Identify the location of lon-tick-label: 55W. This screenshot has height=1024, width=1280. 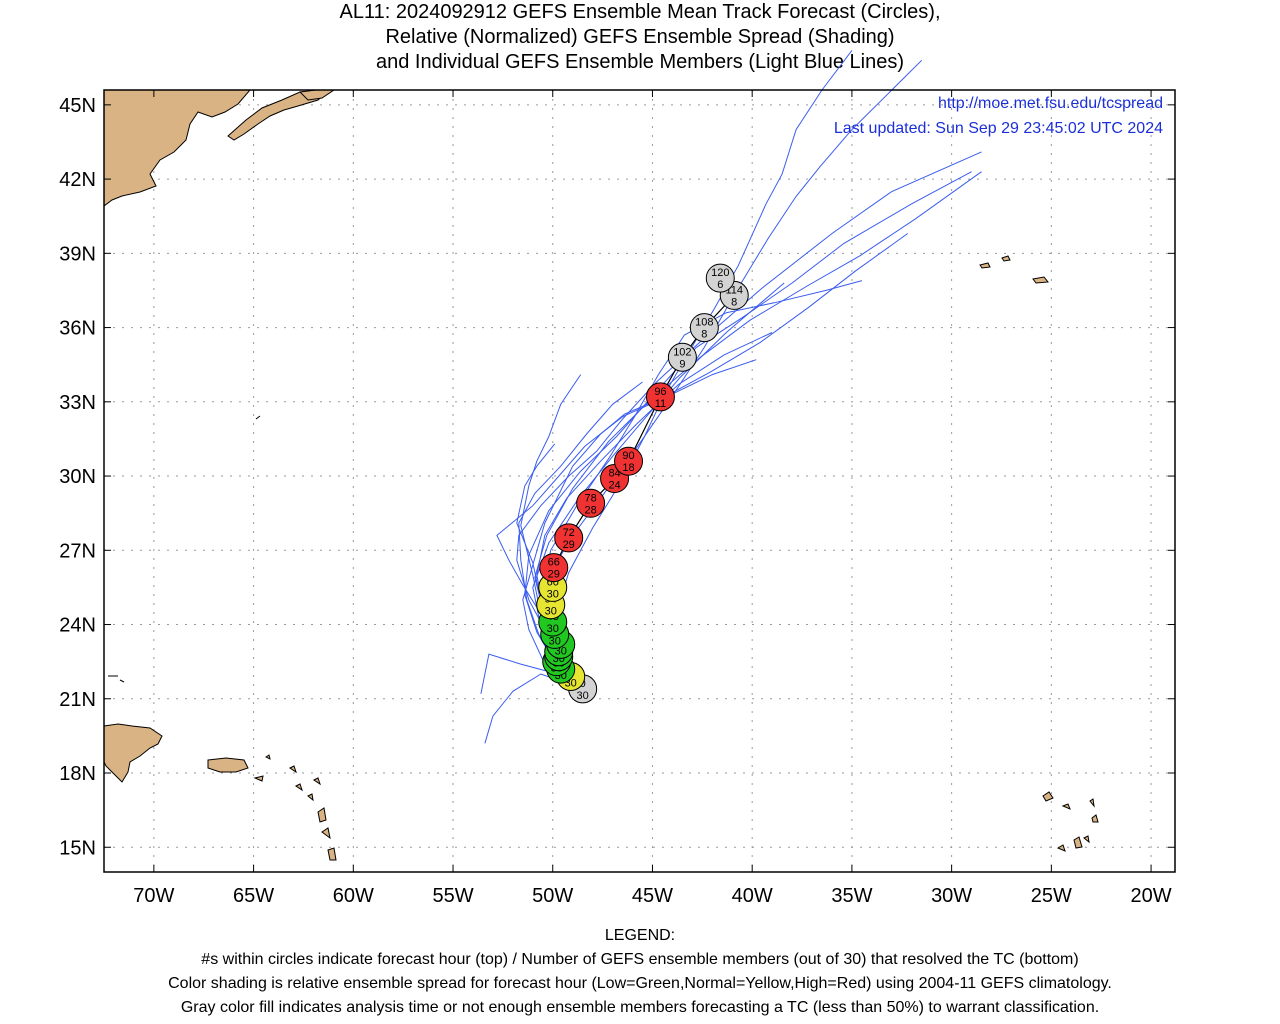
(452, 896).